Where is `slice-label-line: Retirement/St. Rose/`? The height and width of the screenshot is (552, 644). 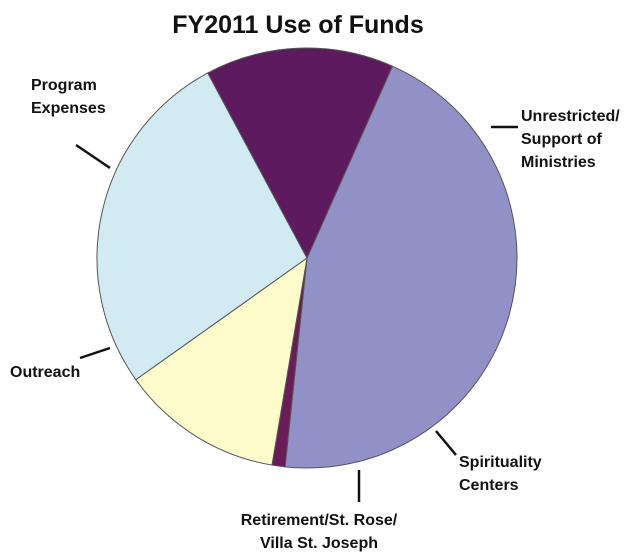 slice-label-line: Retirement/St. Rose/ is located at coordinates (319, 520).